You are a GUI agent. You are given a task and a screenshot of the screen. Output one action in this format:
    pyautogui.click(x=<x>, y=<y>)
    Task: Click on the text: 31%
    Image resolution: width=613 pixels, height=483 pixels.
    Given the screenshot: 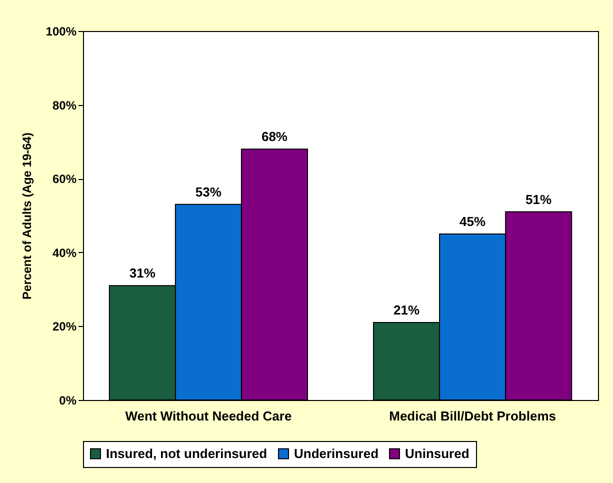 What is the action you would take?
    pyautogui.click(x=142, y=273)
    